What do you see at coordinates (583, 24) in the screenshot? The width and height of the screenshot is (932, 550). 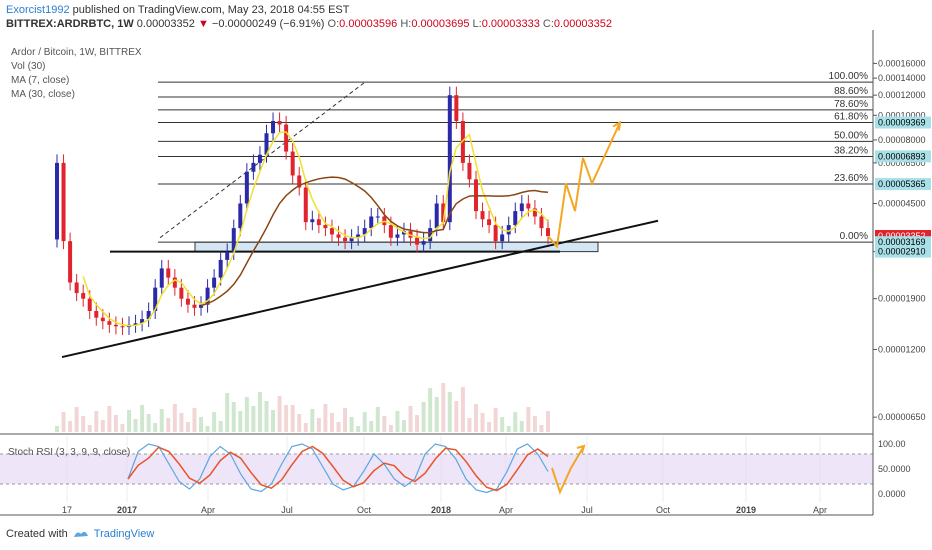 I see `ohlc-close-value: 0.00003352` at bounding box center [583, 24].